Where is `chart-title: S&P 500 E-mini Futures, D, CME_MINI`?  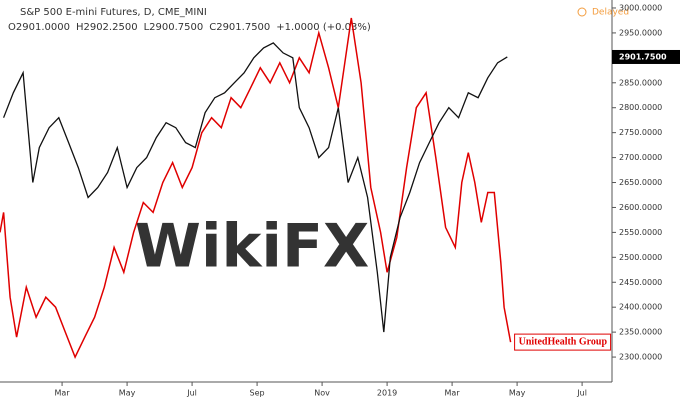
chart-title: S&P 500 E-mini Futures, D, CME_MINI is located at coordinates (113, 12).